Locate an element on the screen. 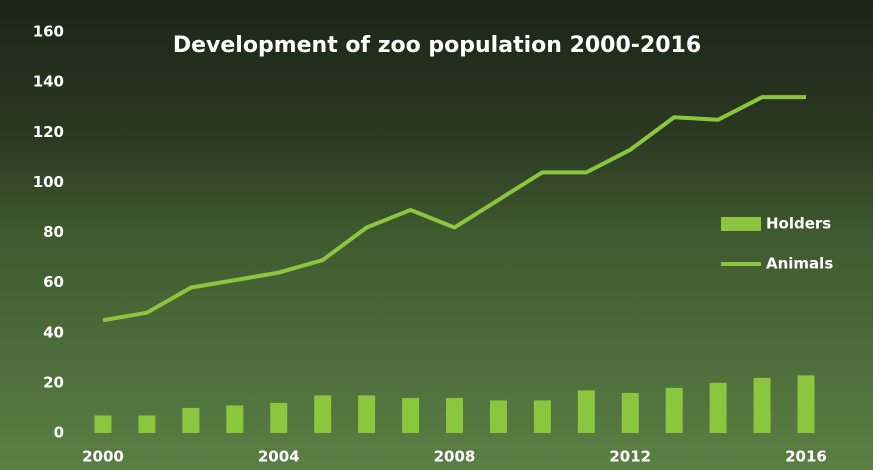 This screenshot has width=873, height=470. y-tick-label: 160 is located at coordinates (48, 32).